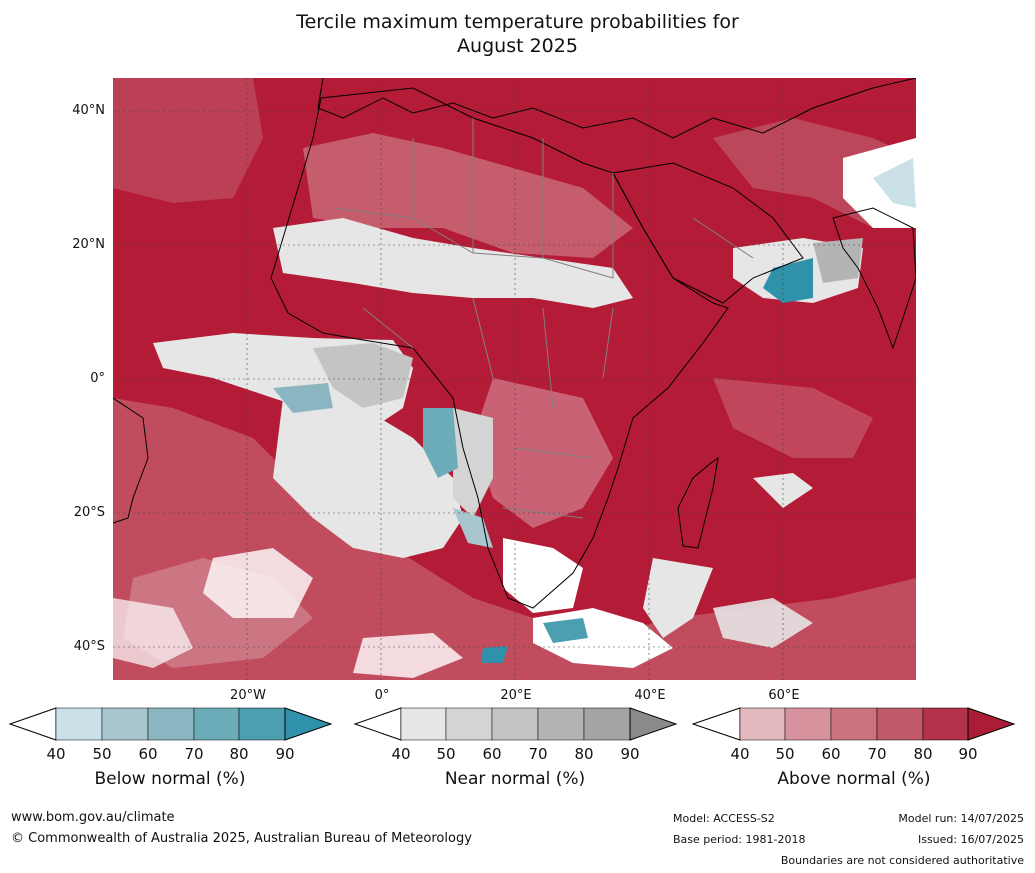 The width and height of the screenshot is (1035, 873). What do you see at coordinates (446, 754) in the screenshot?
I see `near-tick-50: 50` at bounding box center [446, 754].